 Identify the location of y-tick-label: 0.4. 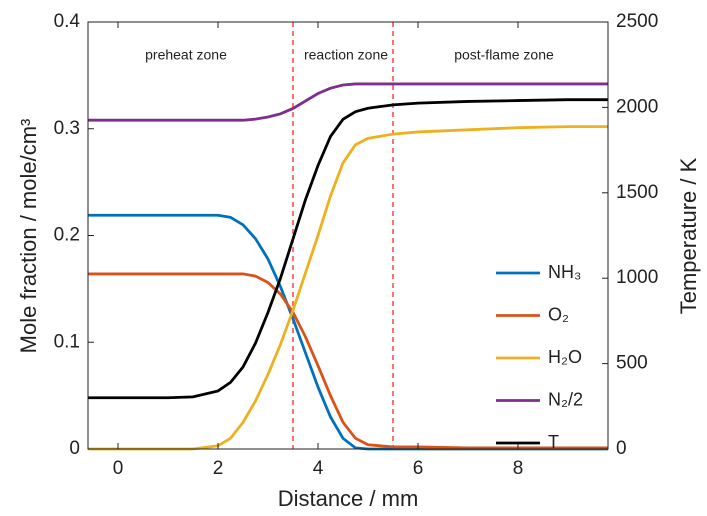
(67, 21).